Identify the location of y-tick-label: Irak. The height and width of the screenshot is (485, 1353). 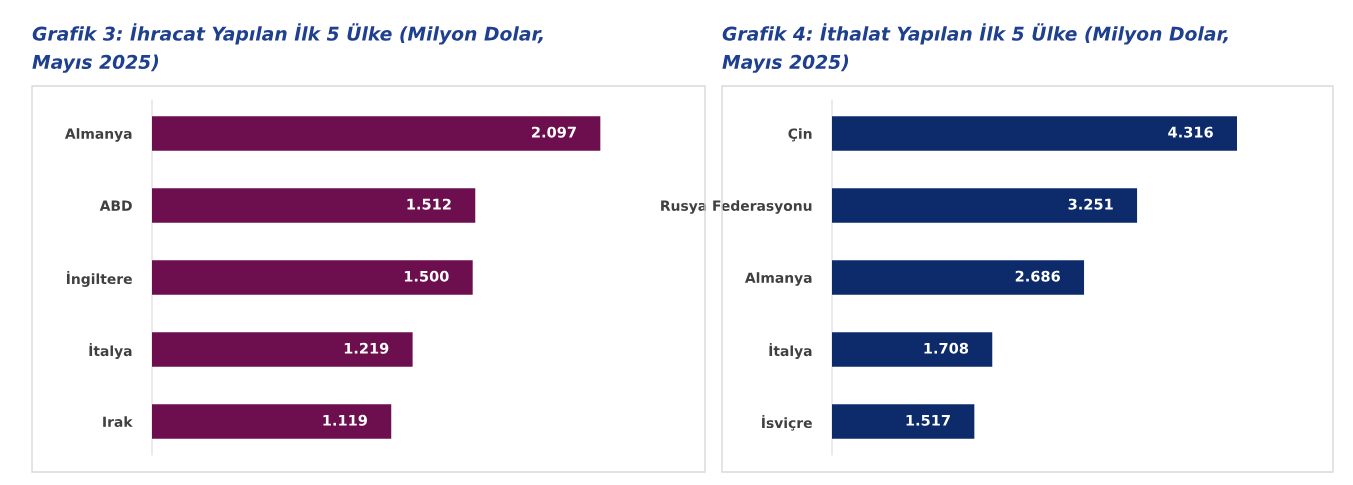
(118, 422).